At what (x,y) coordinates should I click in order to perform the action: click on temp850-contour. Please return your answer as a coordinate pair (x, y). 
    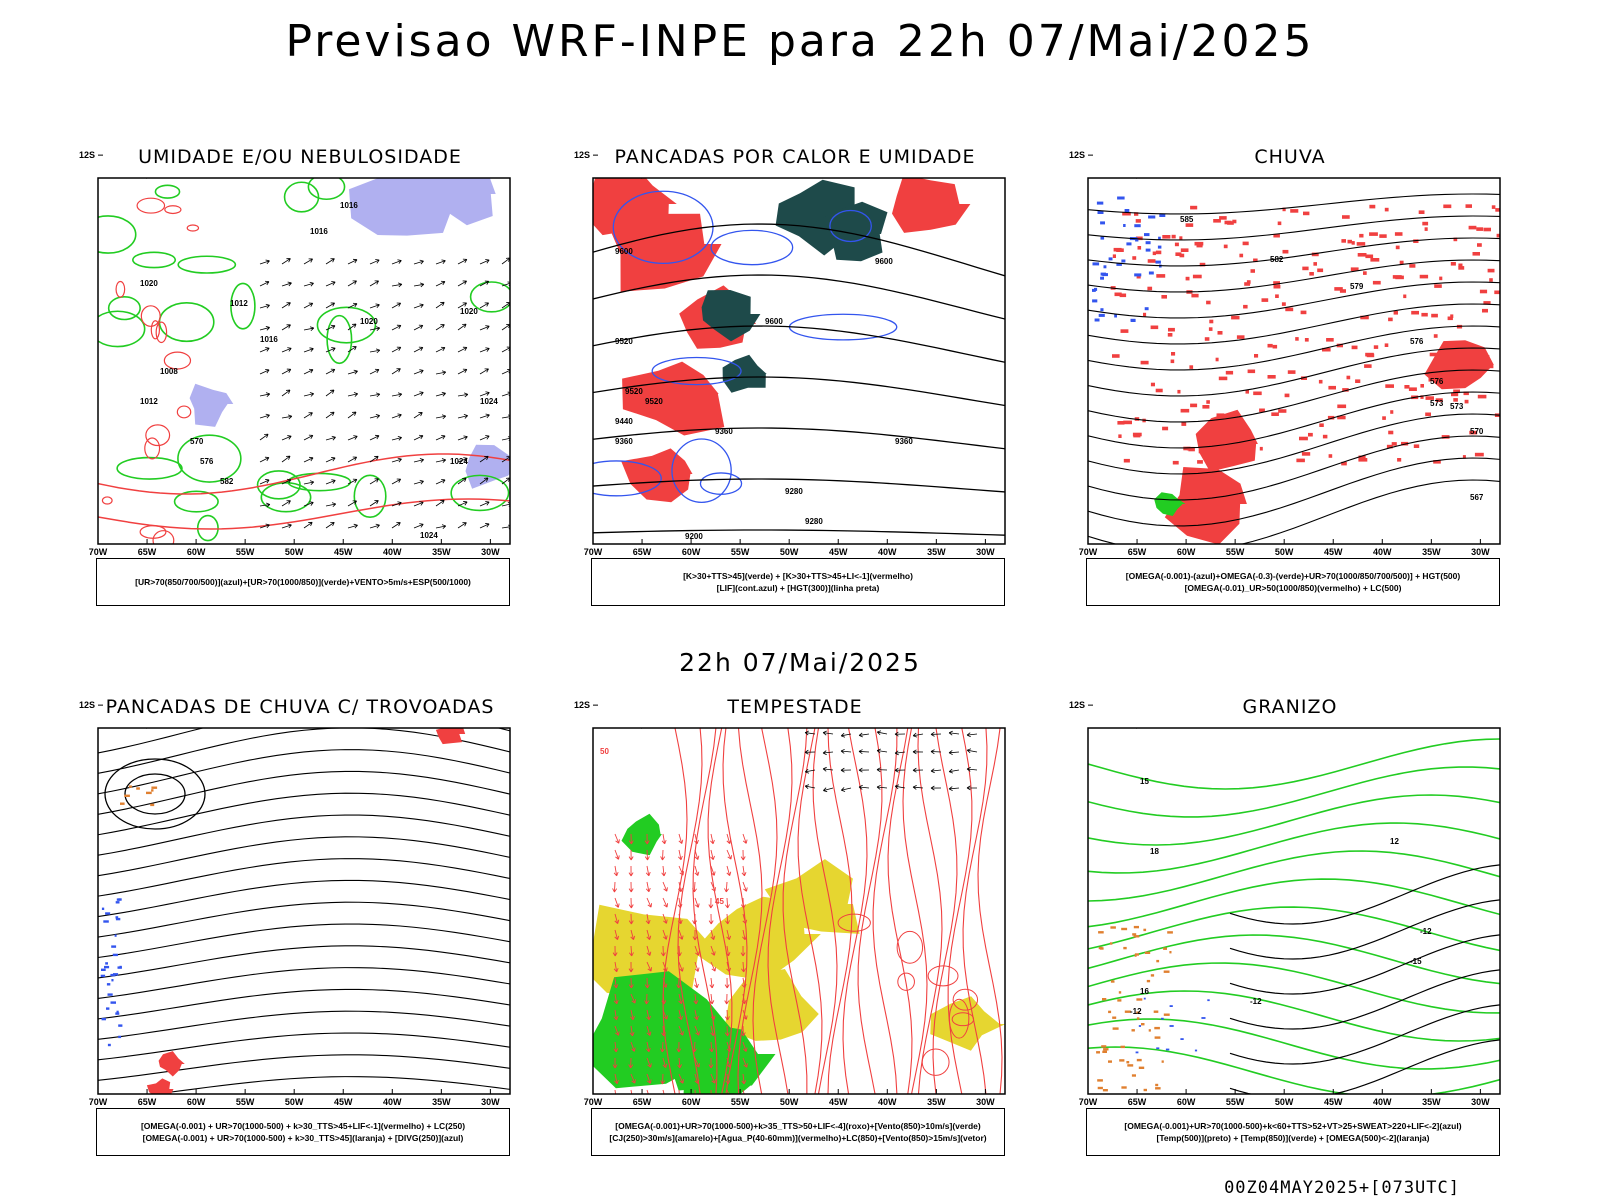
    Looking at the image, I should click on (1294, 792).